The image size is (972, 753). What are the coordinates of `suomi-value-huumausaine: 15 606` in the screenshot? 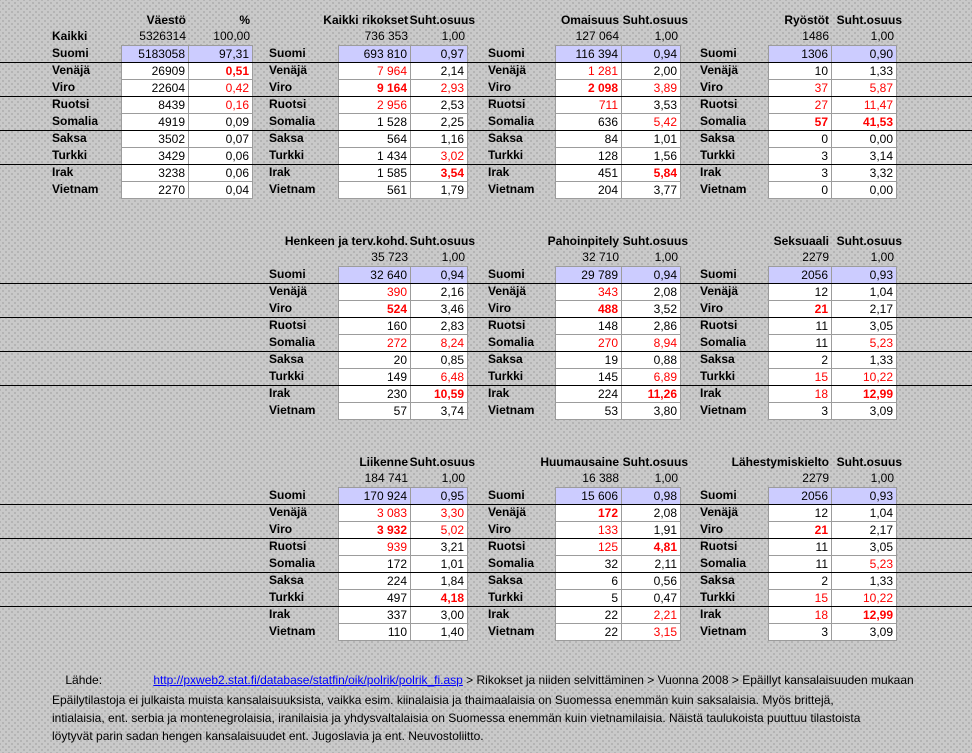 It's located at (588, 495).